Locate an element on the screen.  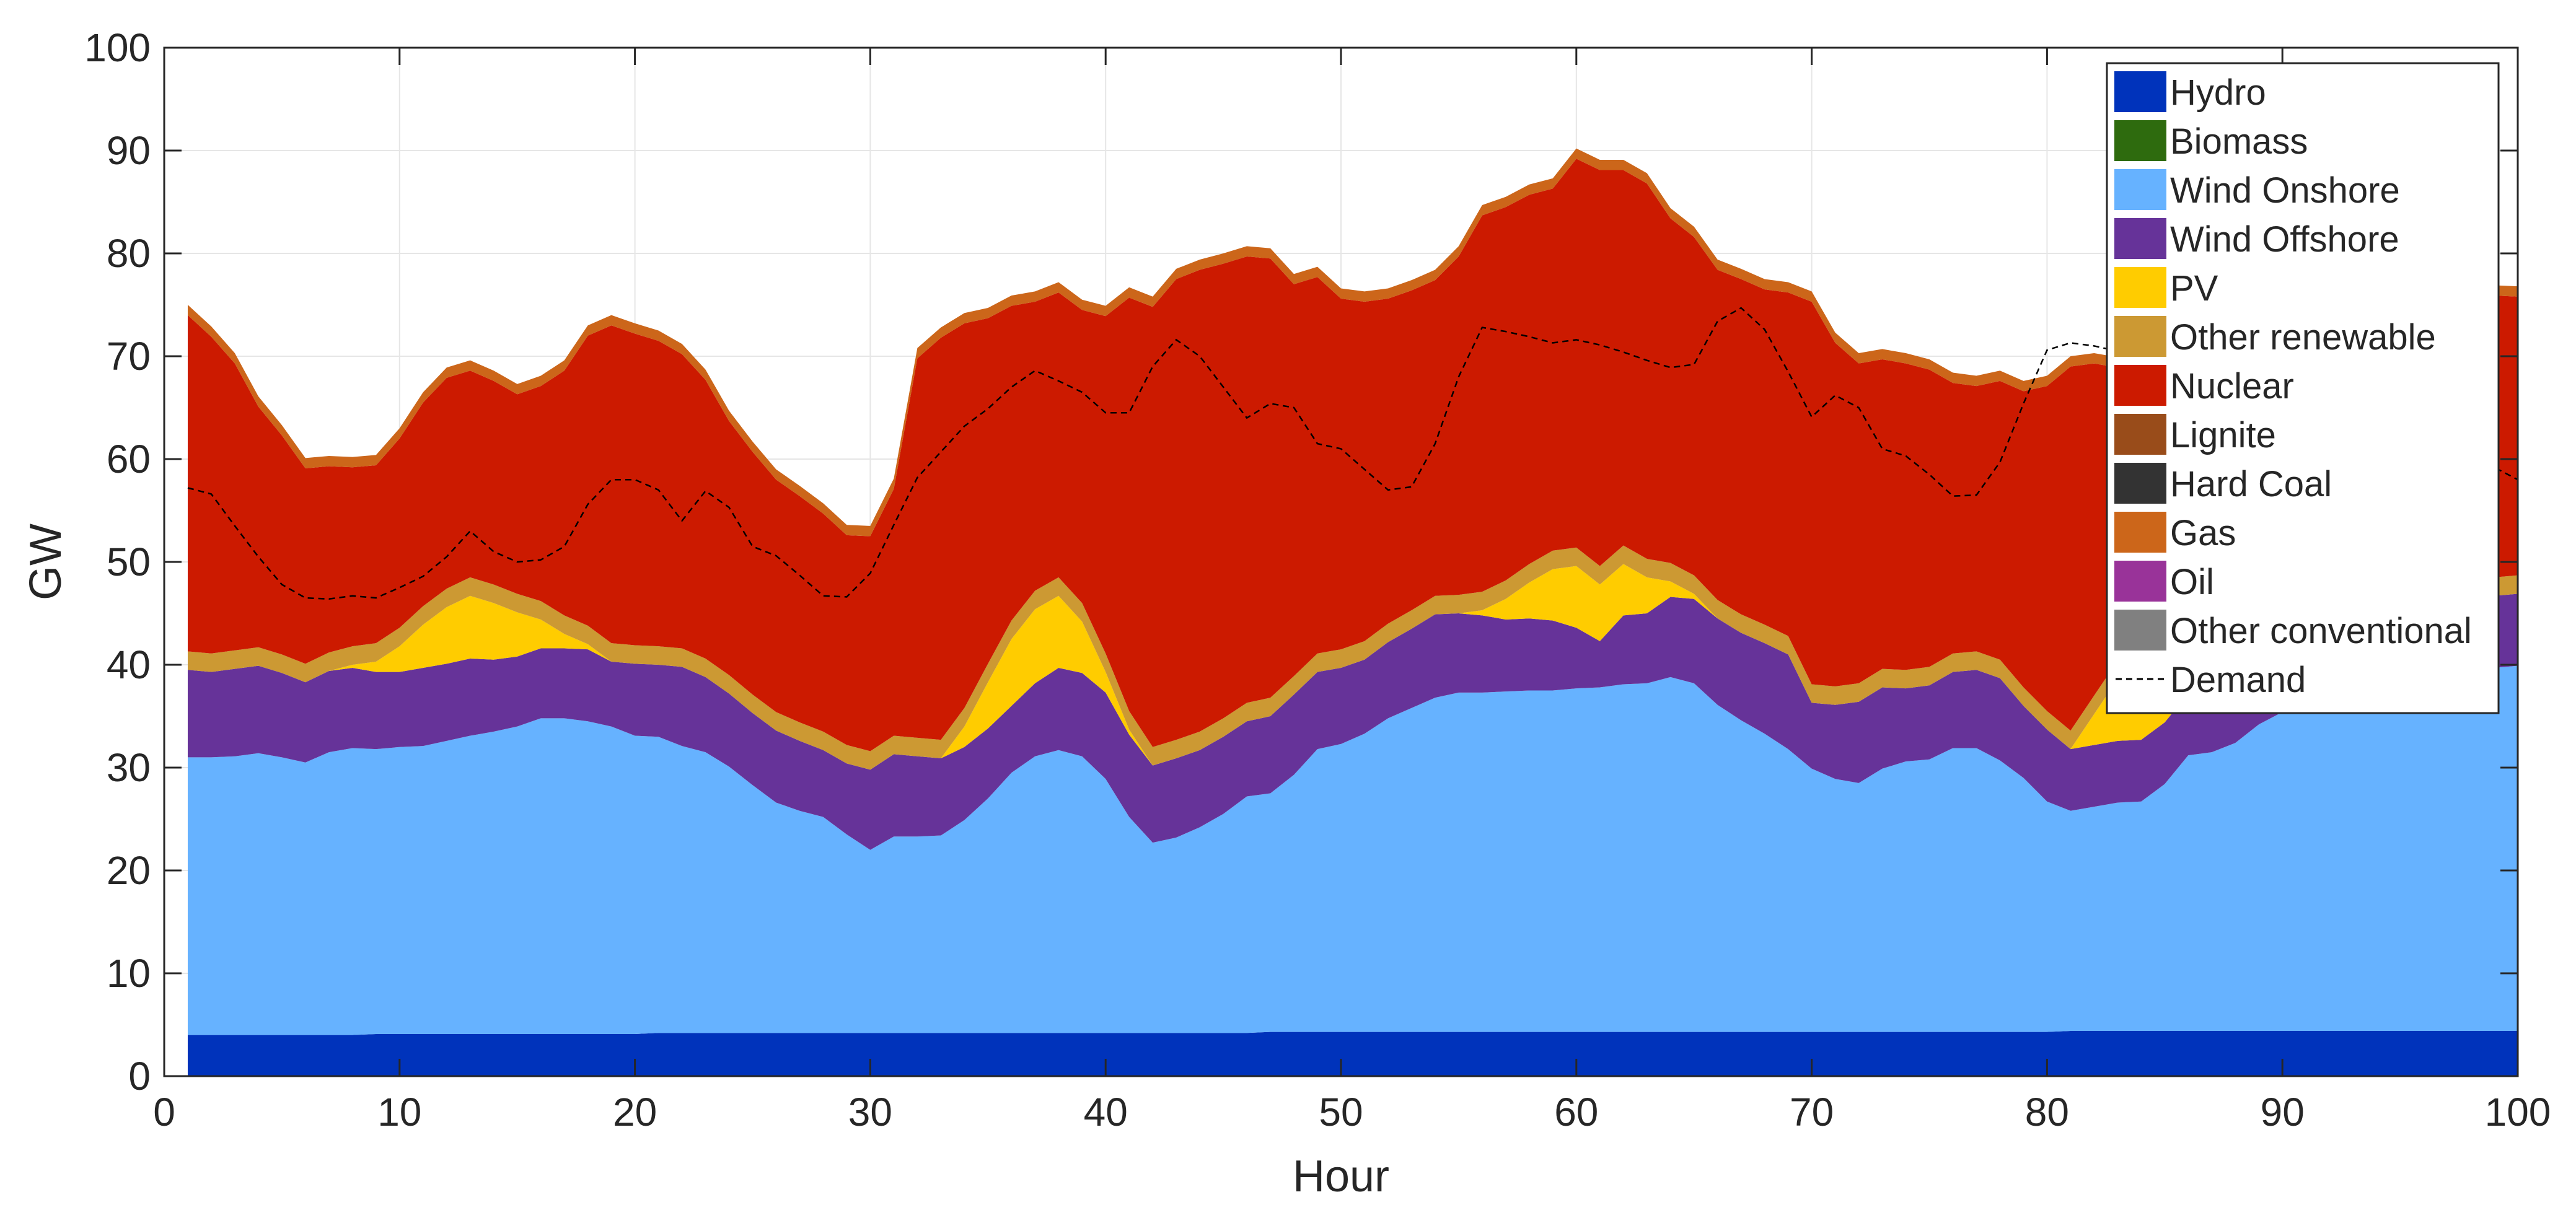
x-tick-label: 20 is located at coordinates (635, 1112).